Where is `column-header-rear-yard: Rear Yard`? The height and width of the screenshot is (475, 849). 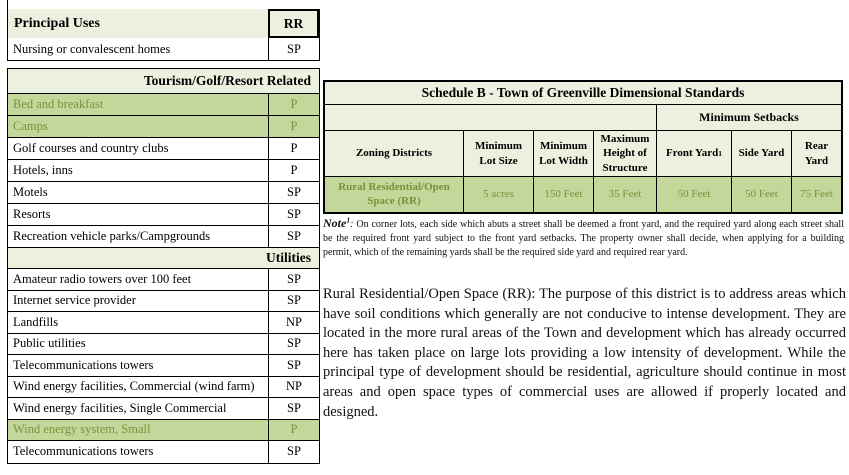 column-header-rear-yard: Rear Yard is located at coordinates (816, 154).